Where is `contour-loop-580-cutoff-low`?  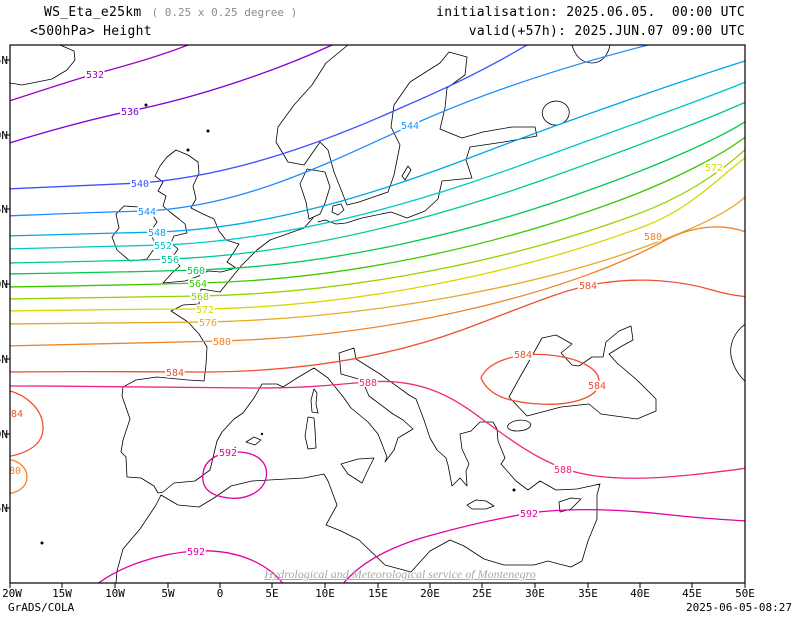
contour-loop-580-cutoff-low is located at coordinates (19, 476).